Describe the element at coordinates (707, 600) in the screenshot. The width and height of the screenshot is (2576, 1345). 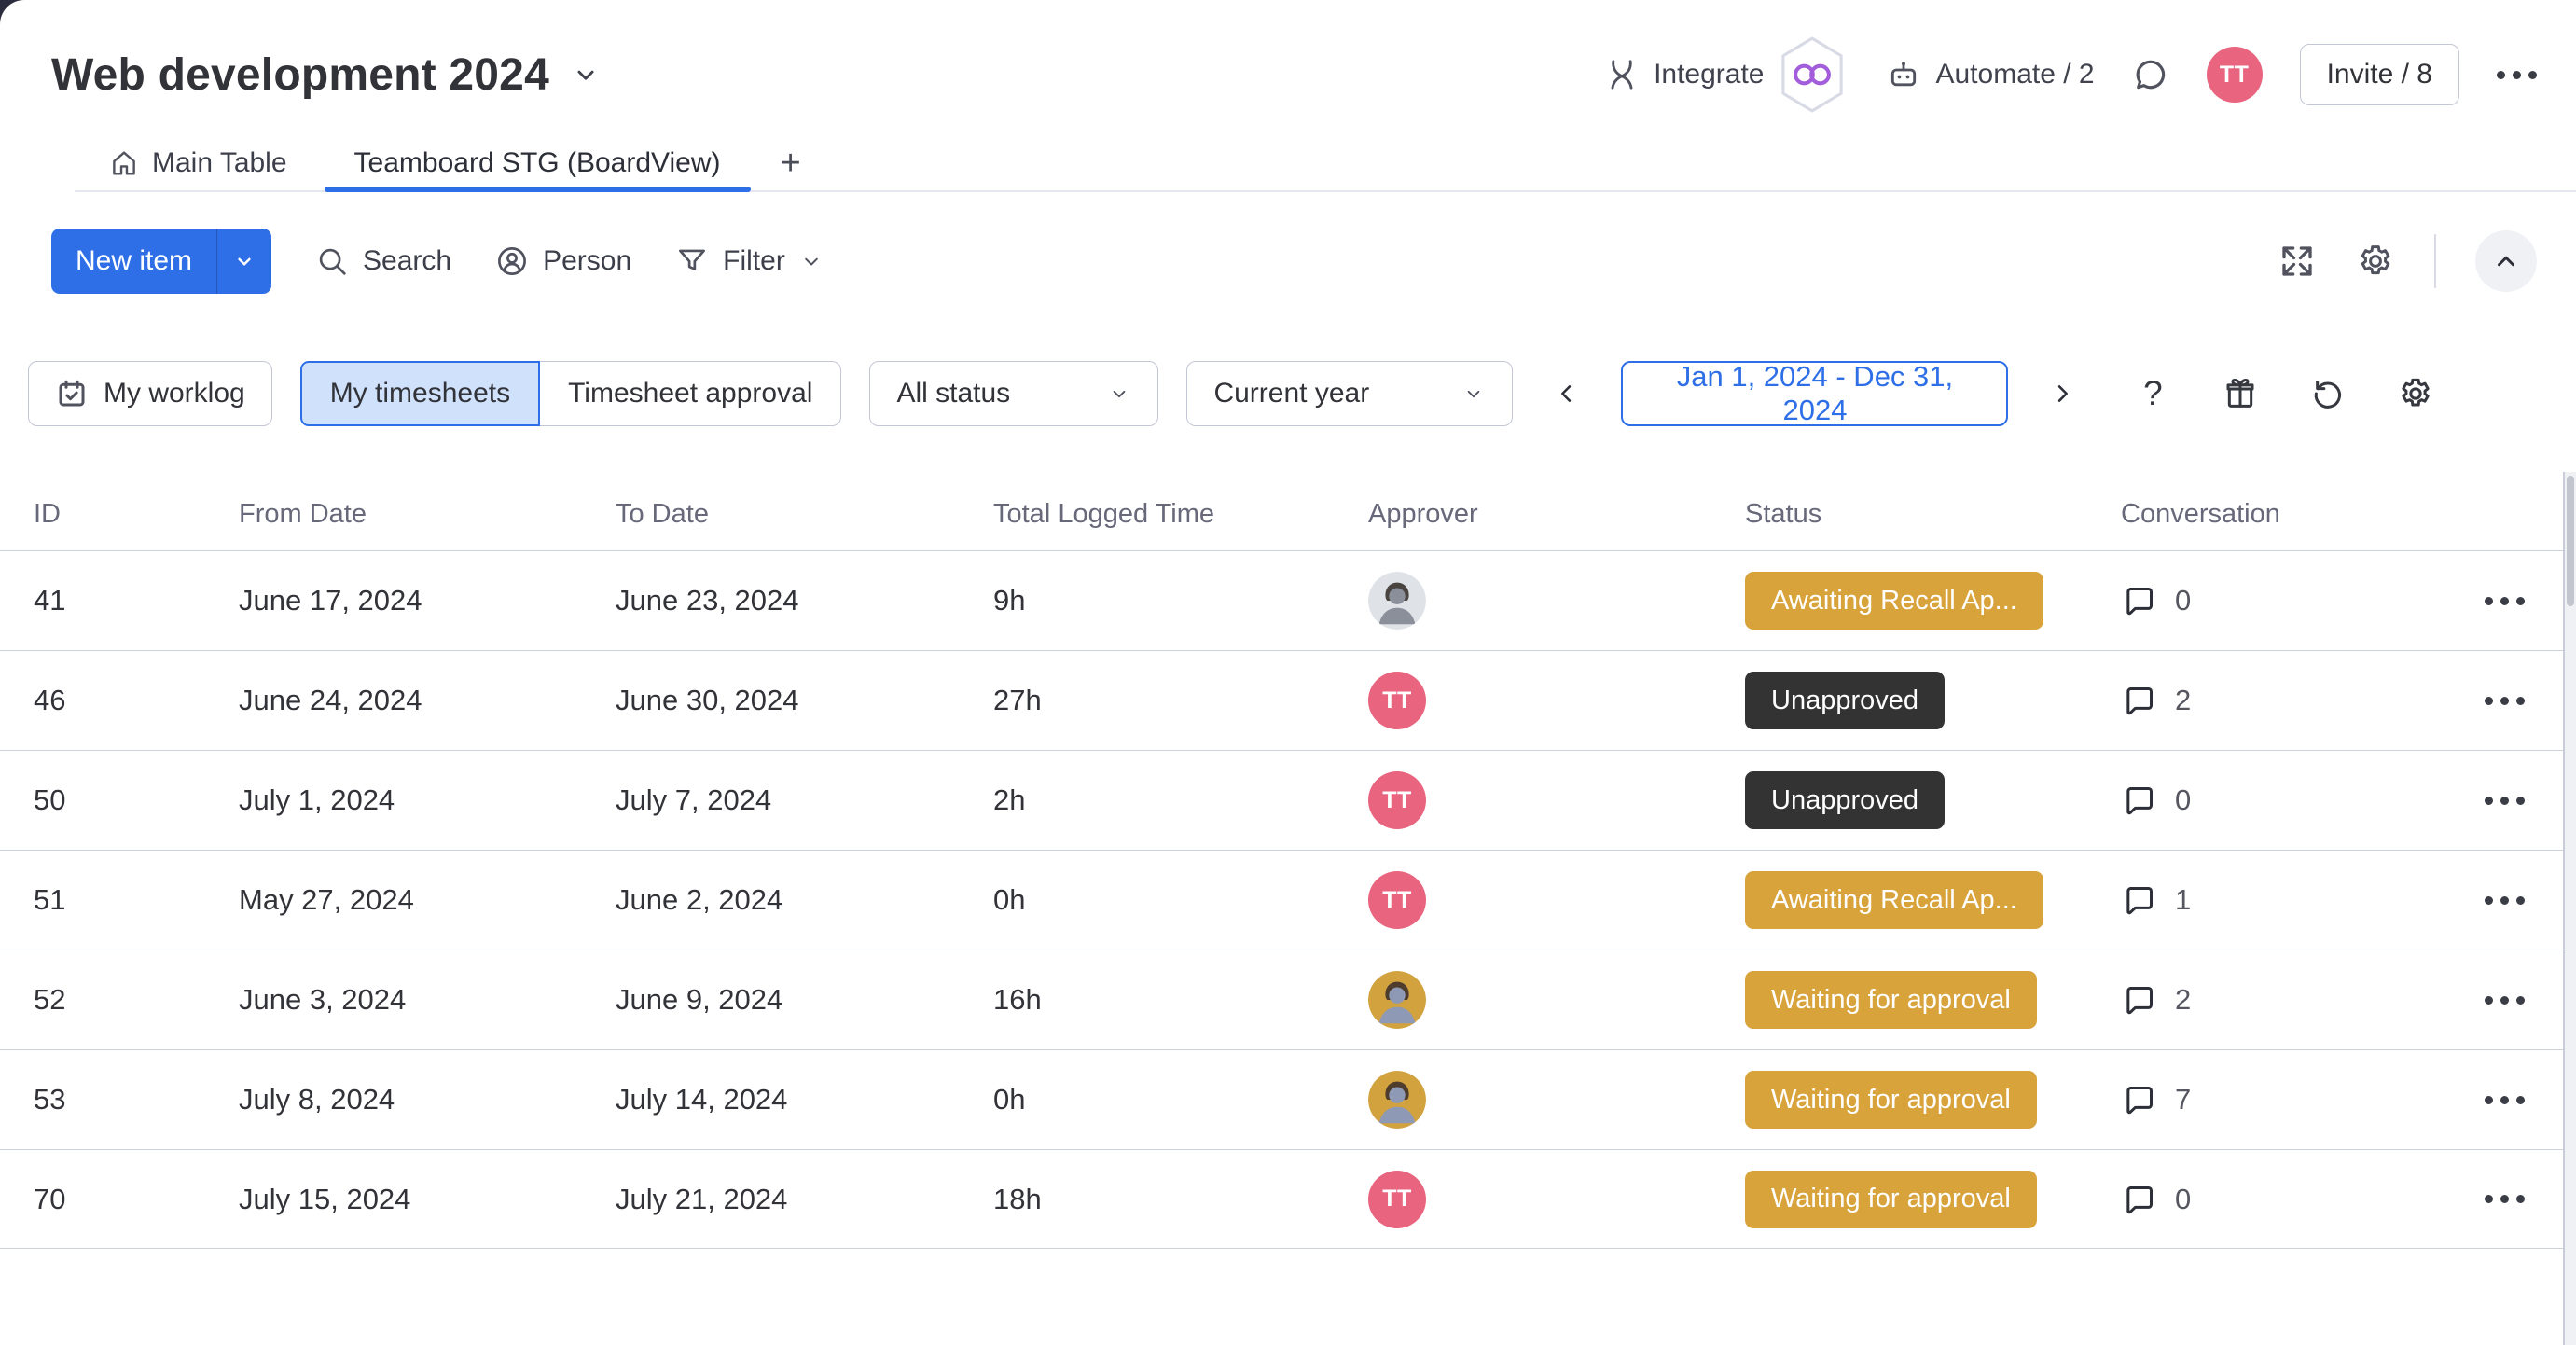
I see `row-to-date: June 23, 2024` at that location.